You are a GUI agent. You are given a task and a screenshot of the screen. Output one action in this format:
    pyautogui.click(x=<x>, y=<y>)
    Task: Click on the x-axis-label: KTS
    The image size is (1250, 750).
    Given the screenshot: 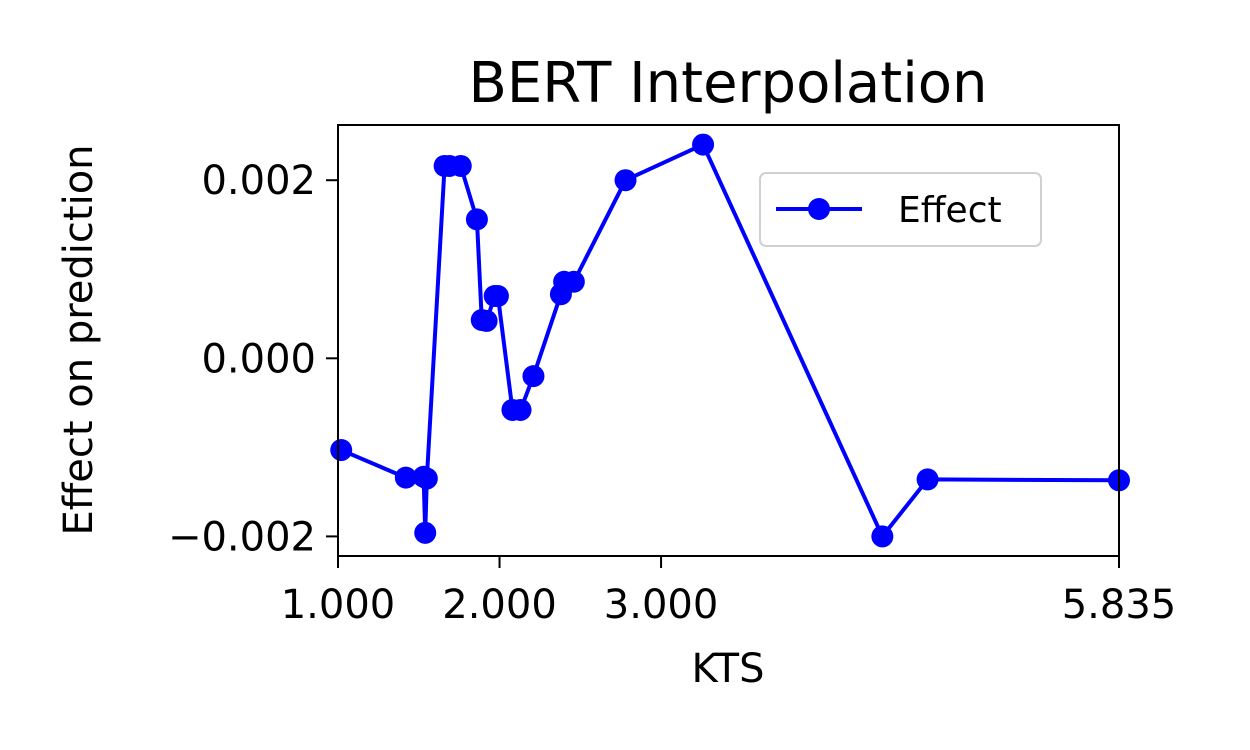 What is the action you would take?
    pyautogui.click(x=728, y=669)
    